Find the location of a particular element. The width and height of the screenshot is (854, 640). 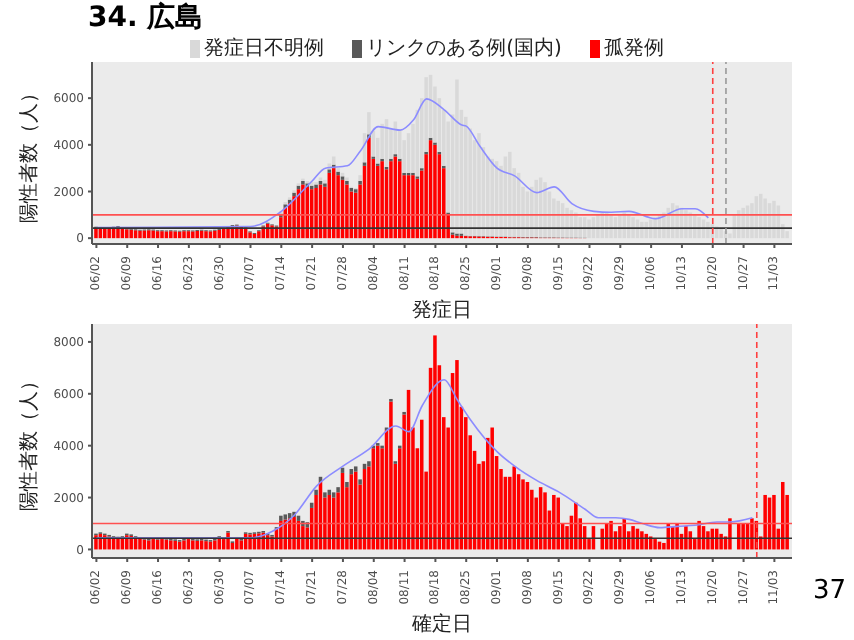

legend-label: 発症日不明例 is located at coordinates (264, 48).